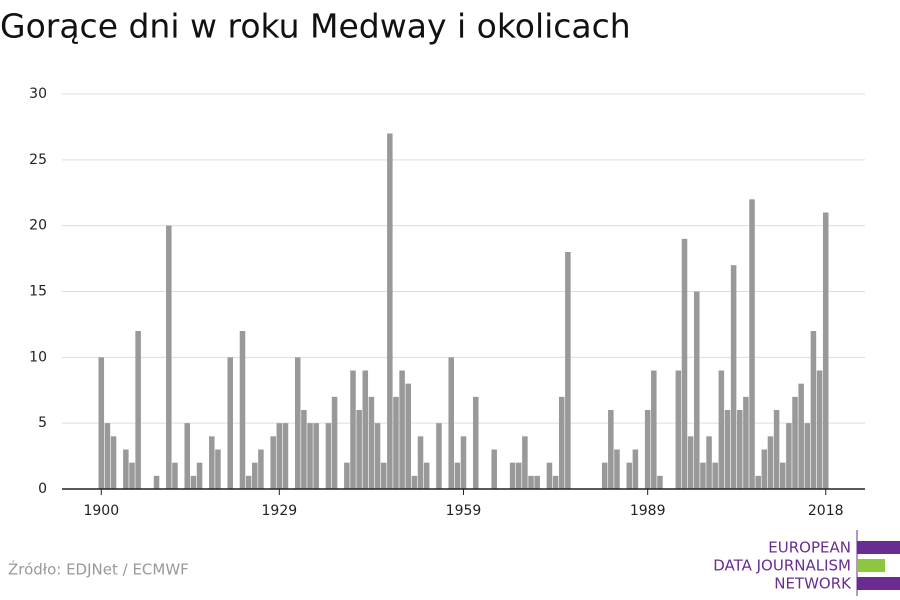 This screenshot has height=600, width=900. I want to click on y-tick-label: 30, so click(38, 94).